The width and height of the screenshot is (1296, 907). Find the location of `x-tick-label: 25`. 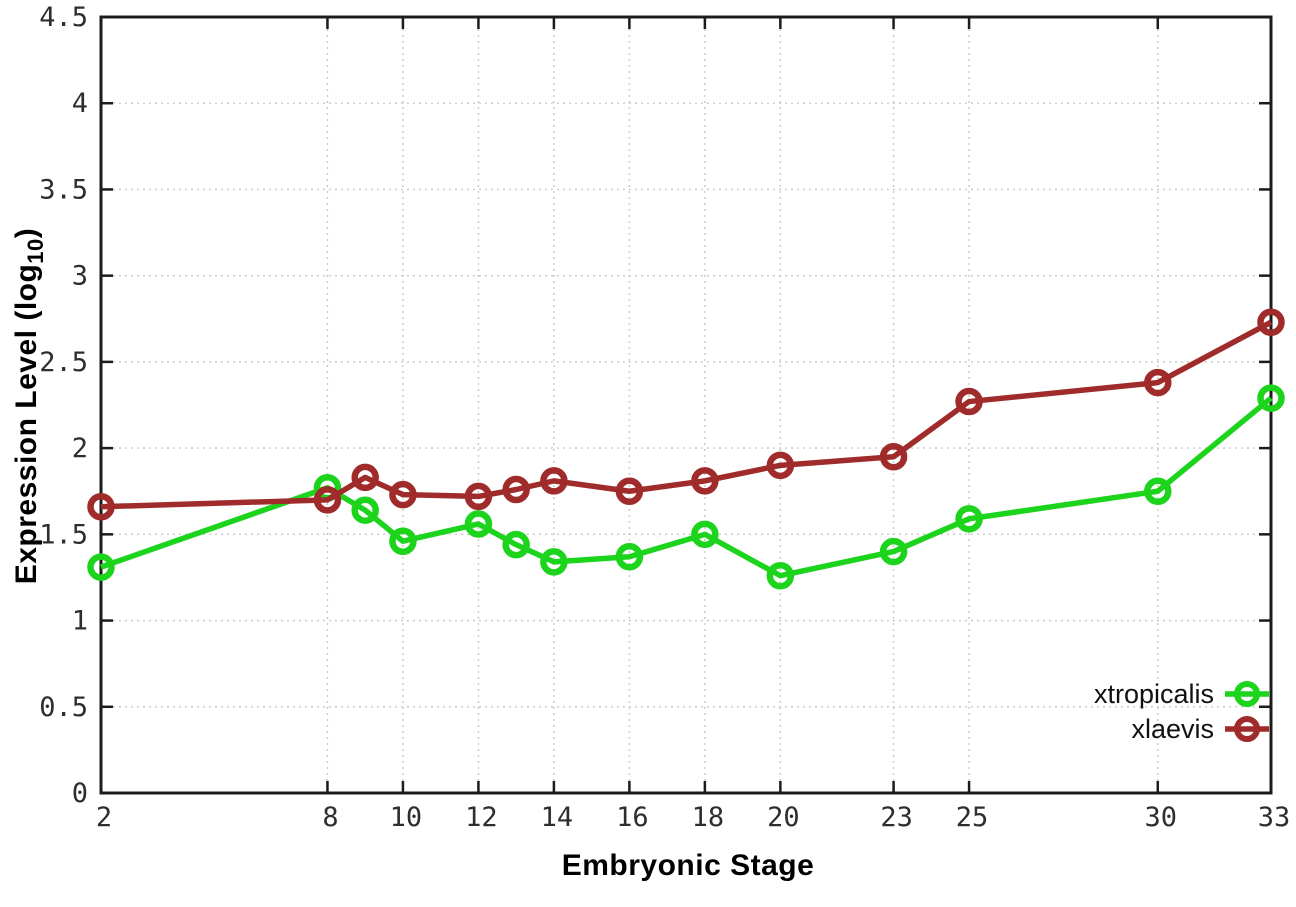

x-tick-label: 25 is located at coordinates (972, 817).